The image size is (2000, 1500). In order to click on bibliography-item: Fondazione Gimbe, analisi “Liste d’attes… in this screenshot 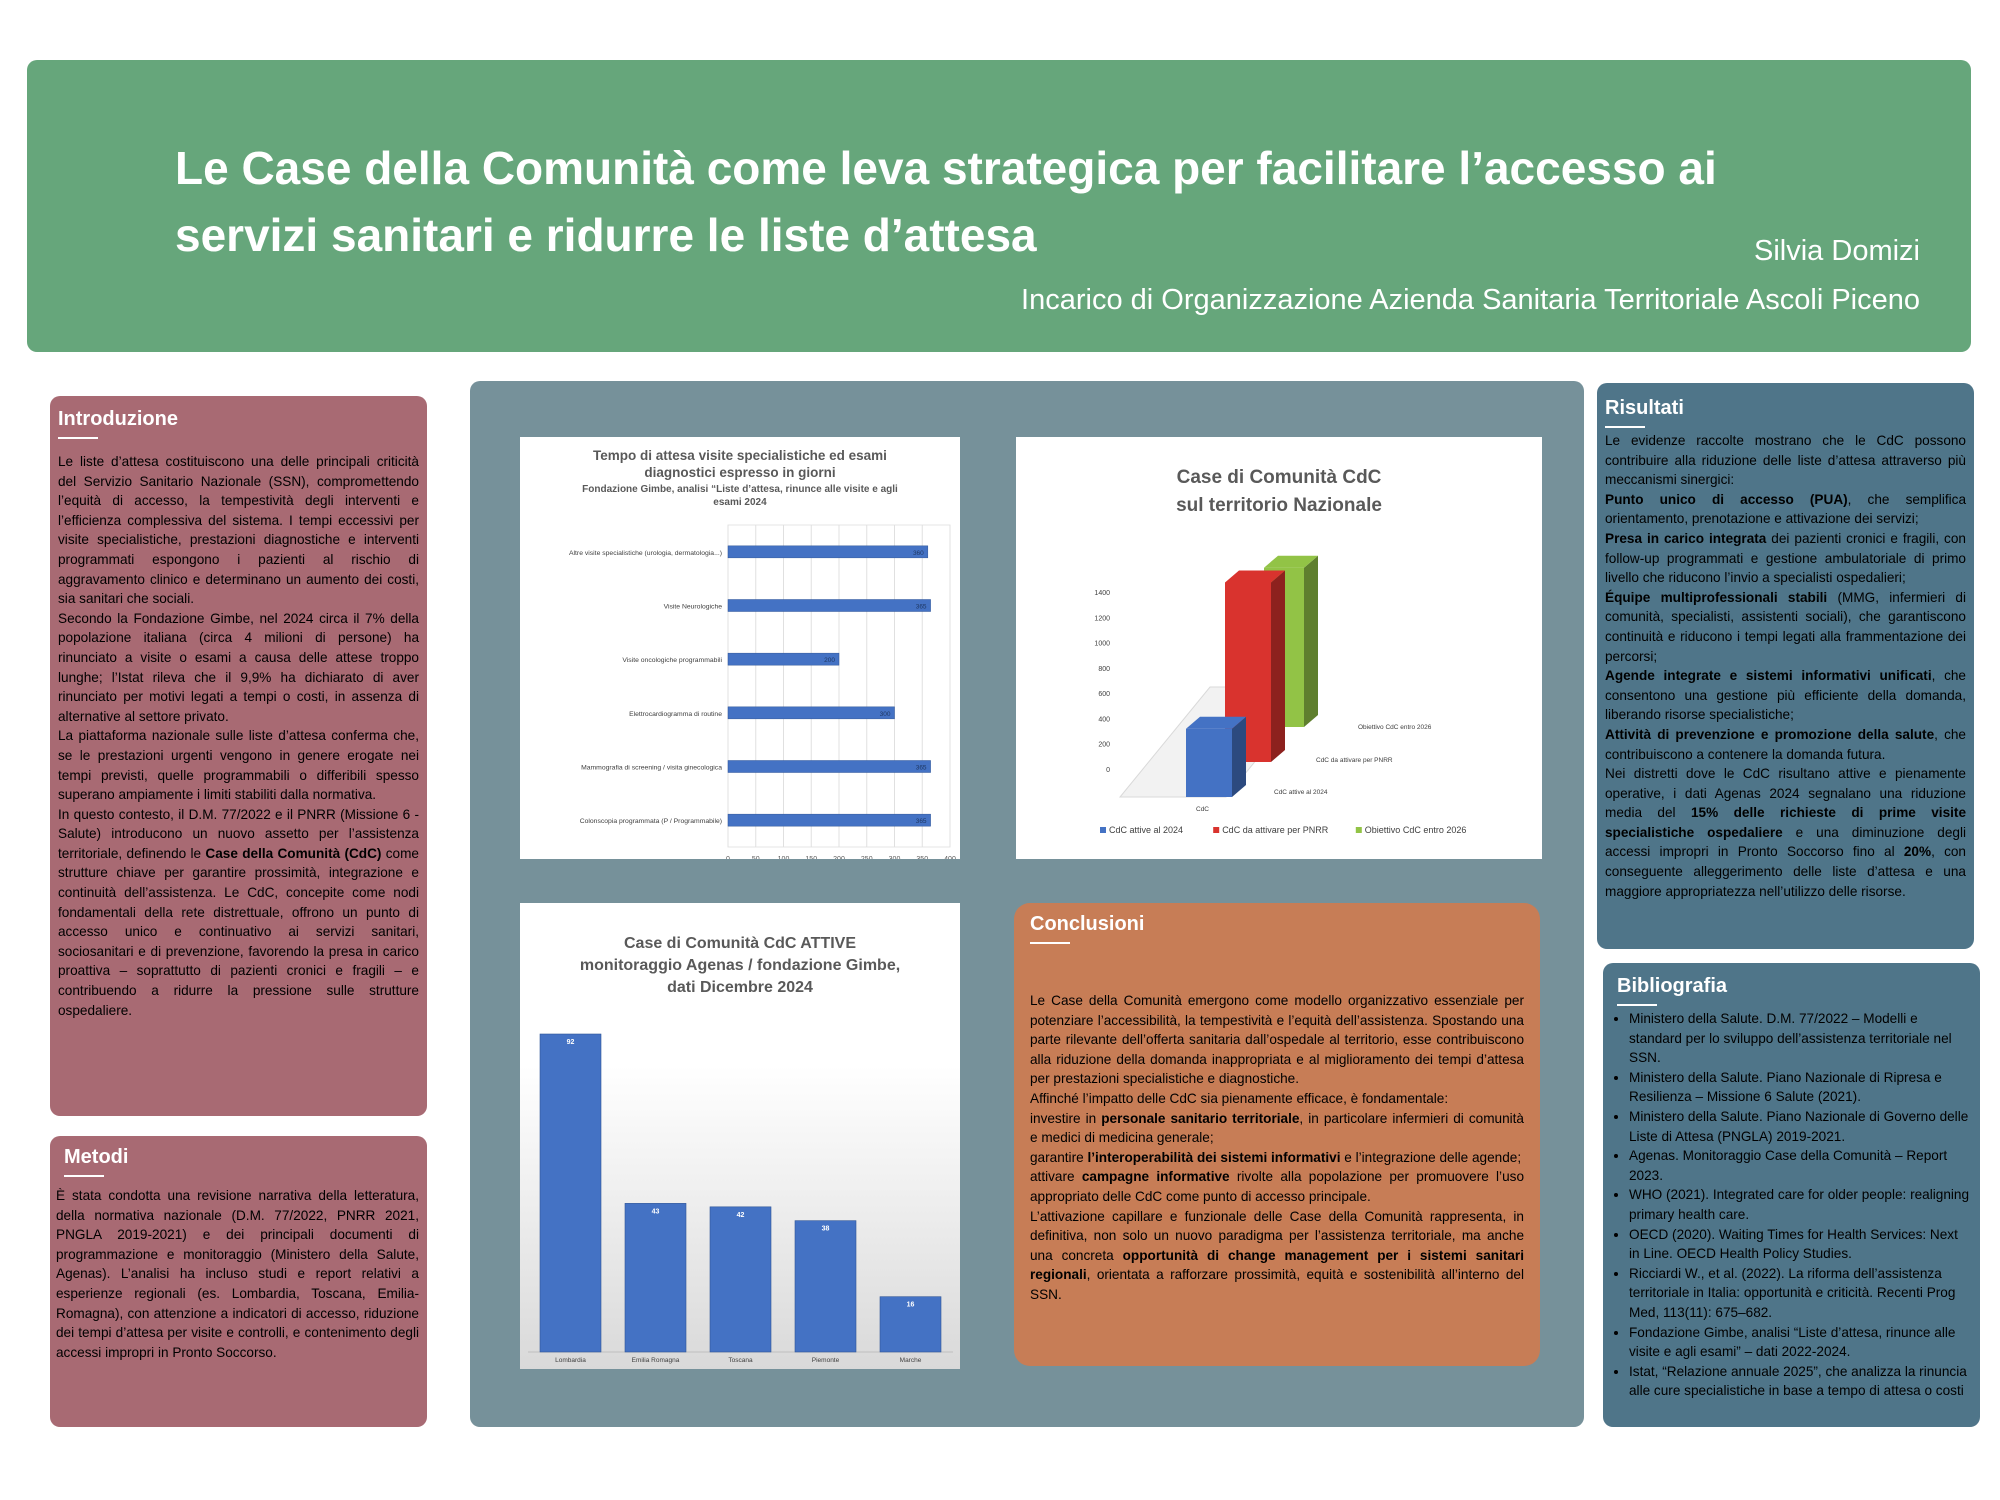, I will do `click(1799, 1342)`.